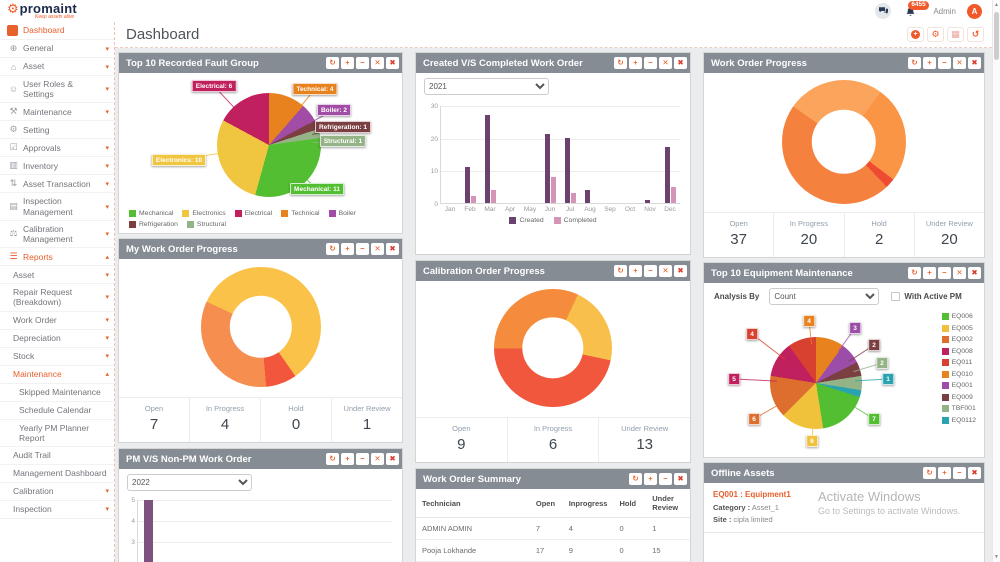 This screenshot has height=562, width=1000. I want to click on pm-year-select: 2022, so click(189, 482).